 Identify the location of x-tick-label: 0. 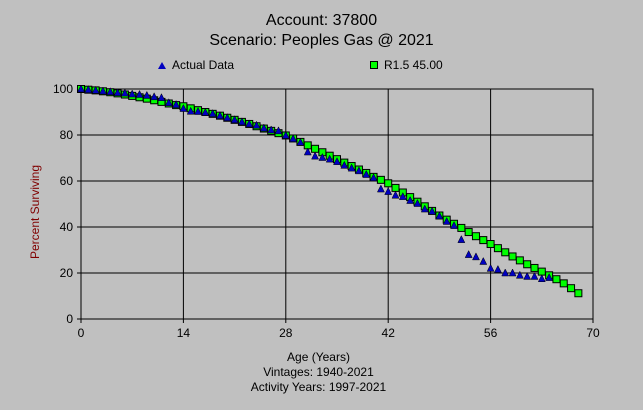
(81, 333).